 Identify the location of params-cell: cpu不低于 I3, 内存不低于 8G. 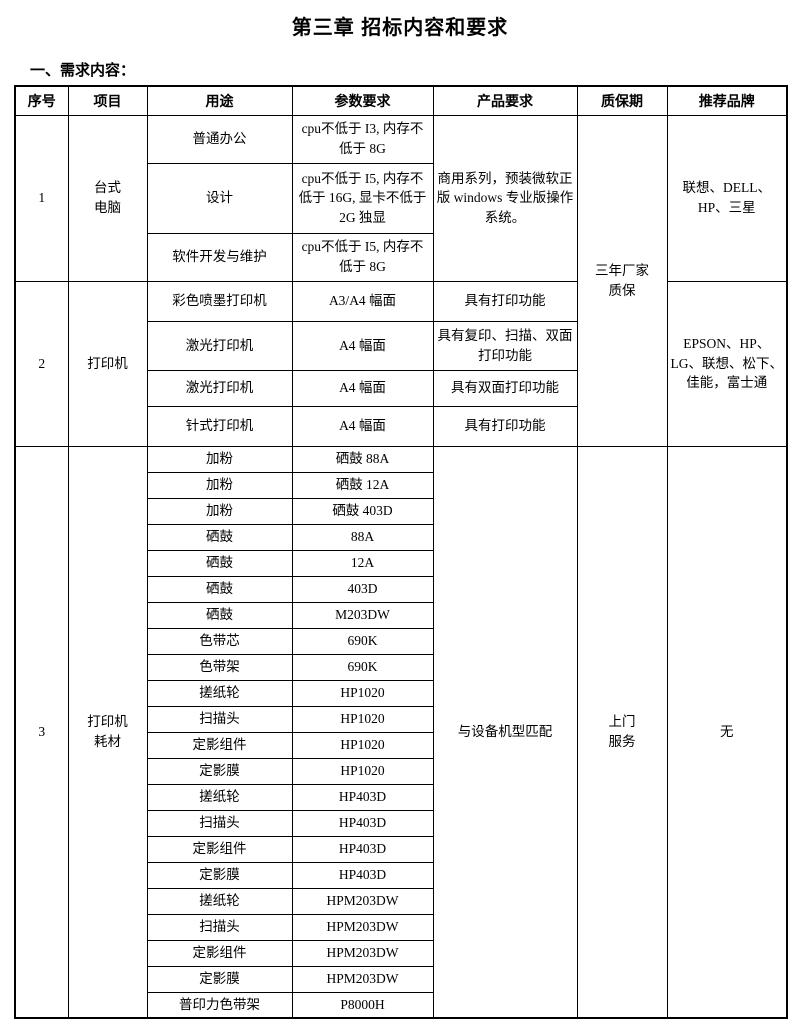
(362, 139).